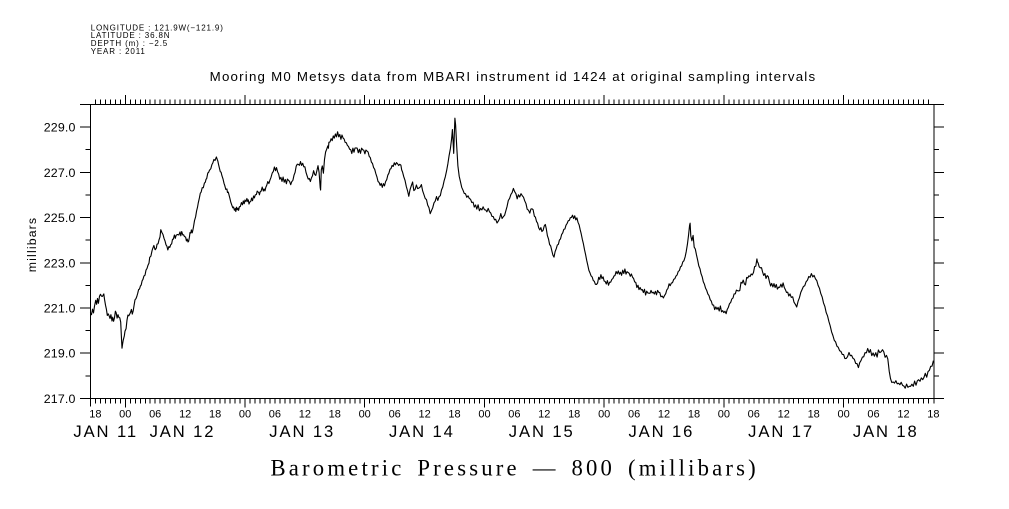  What do you see at coordinates (131, 35) in the screenshot?
I see `svg-text: LATITUDE : 36.8N` at bounding box center [131, 35].